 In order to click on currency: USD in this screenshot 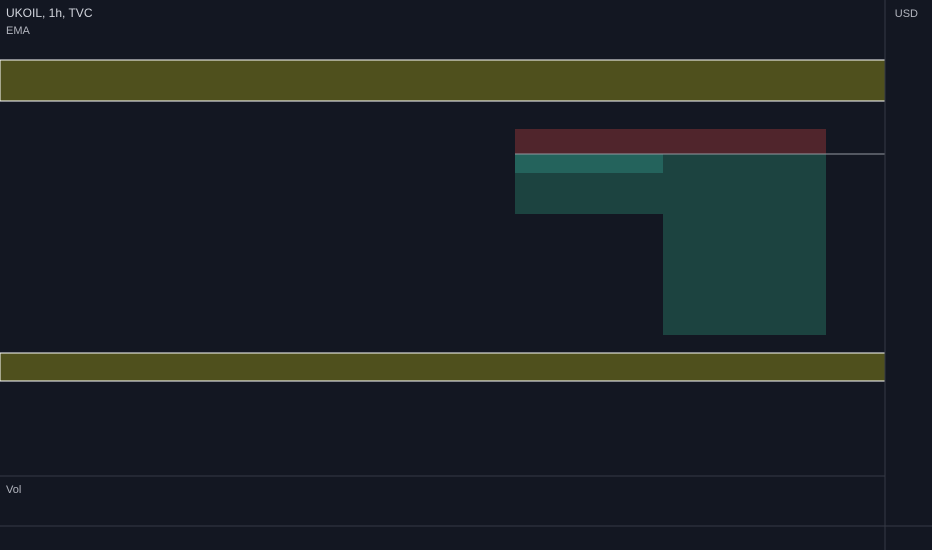, I will do `click(906, 14)`.